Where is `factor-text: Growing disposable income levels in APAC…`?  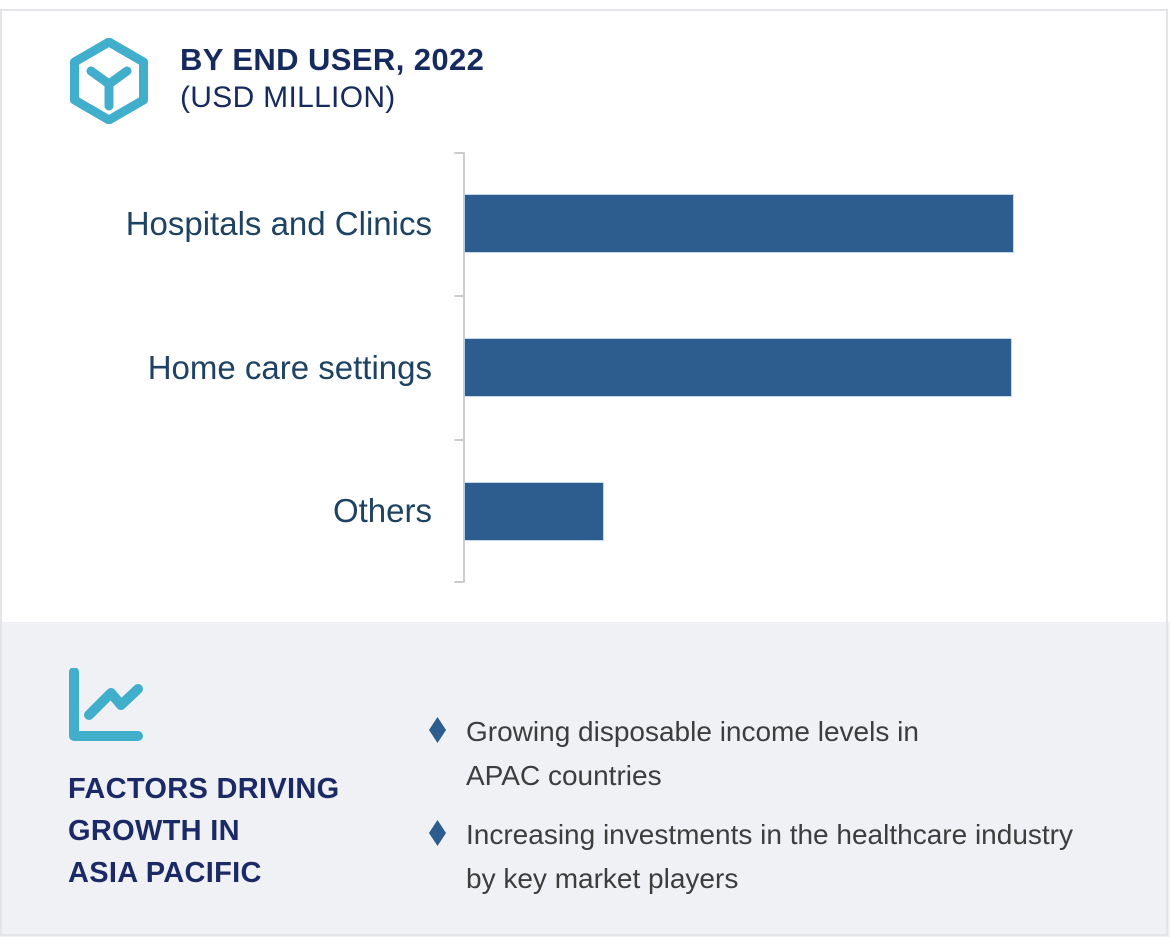
factor-text: Growing disposable income levels in APAC… is located at coordinates (692, 753).